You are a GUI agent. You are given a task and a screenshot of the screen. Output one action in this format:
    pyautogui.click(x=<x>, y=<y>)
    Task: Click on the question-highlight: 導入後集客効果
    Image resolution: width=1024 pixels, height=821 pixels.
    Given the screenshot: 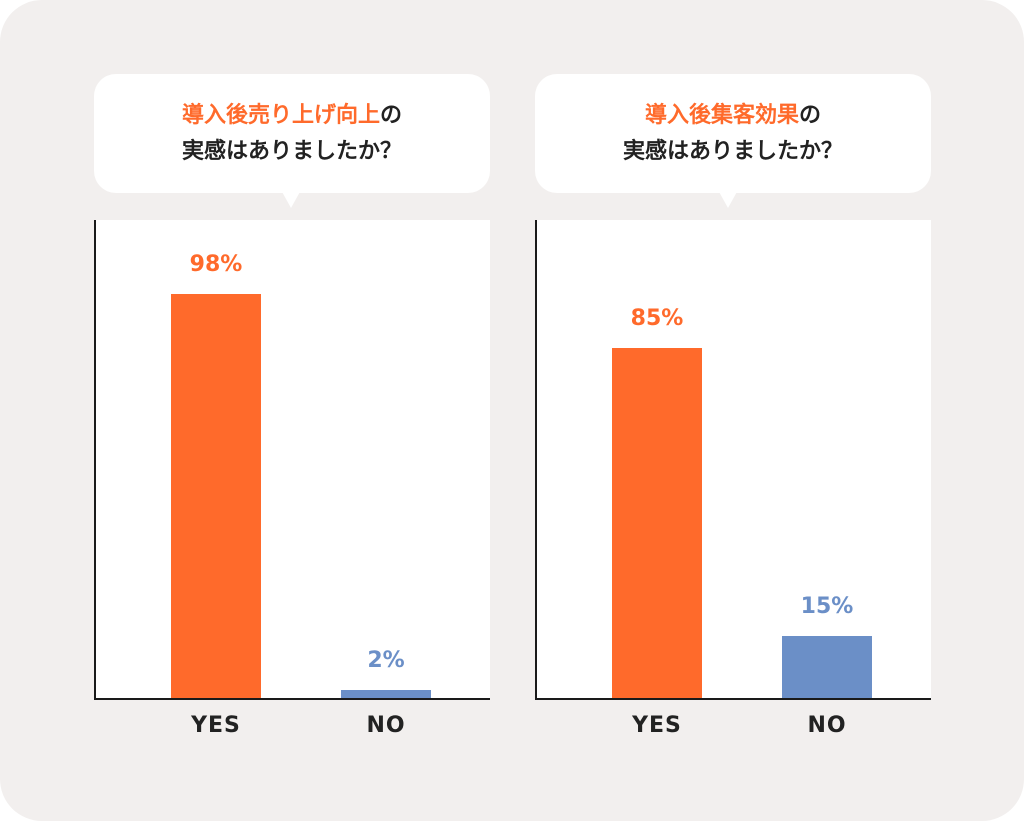 What is the action you would take?
    pyautogui.click(x=721, y=115)
    